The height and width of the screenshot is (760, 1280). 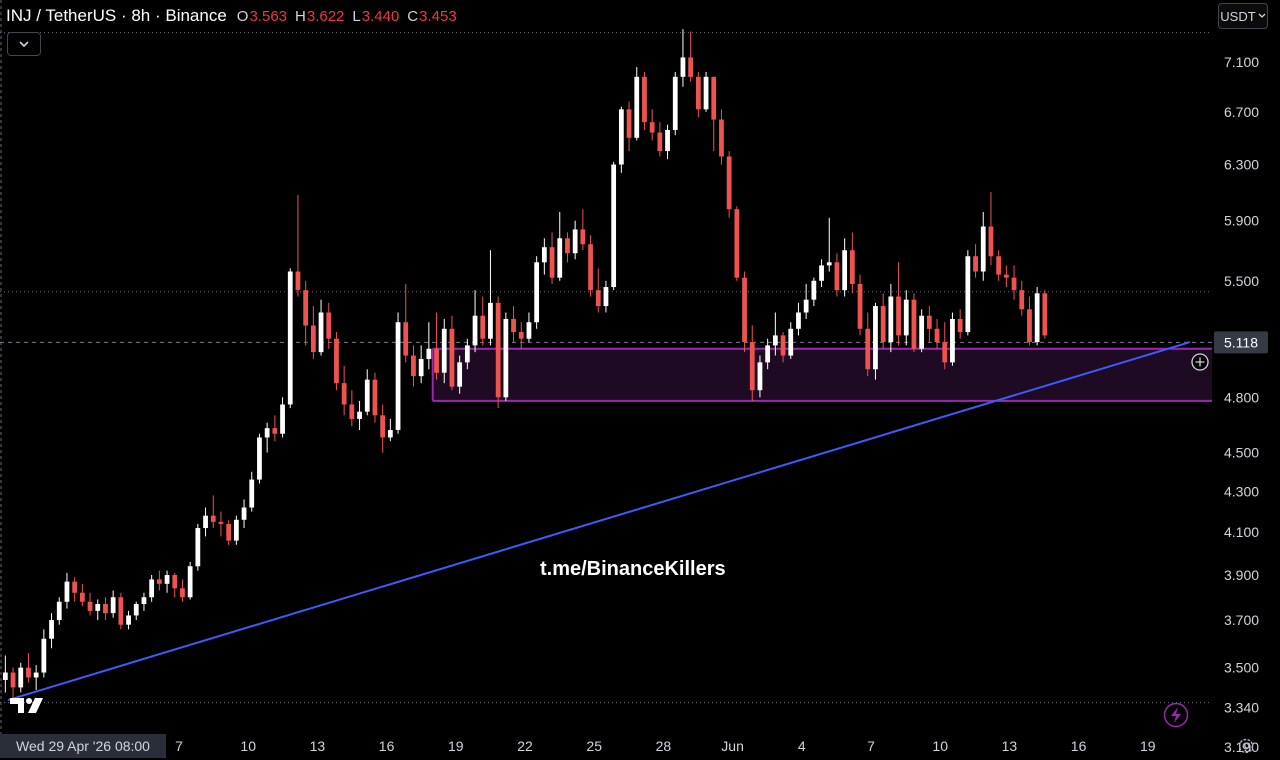 I want to click on price-axis-tick: 4.300, so click(x=1241, y=491).